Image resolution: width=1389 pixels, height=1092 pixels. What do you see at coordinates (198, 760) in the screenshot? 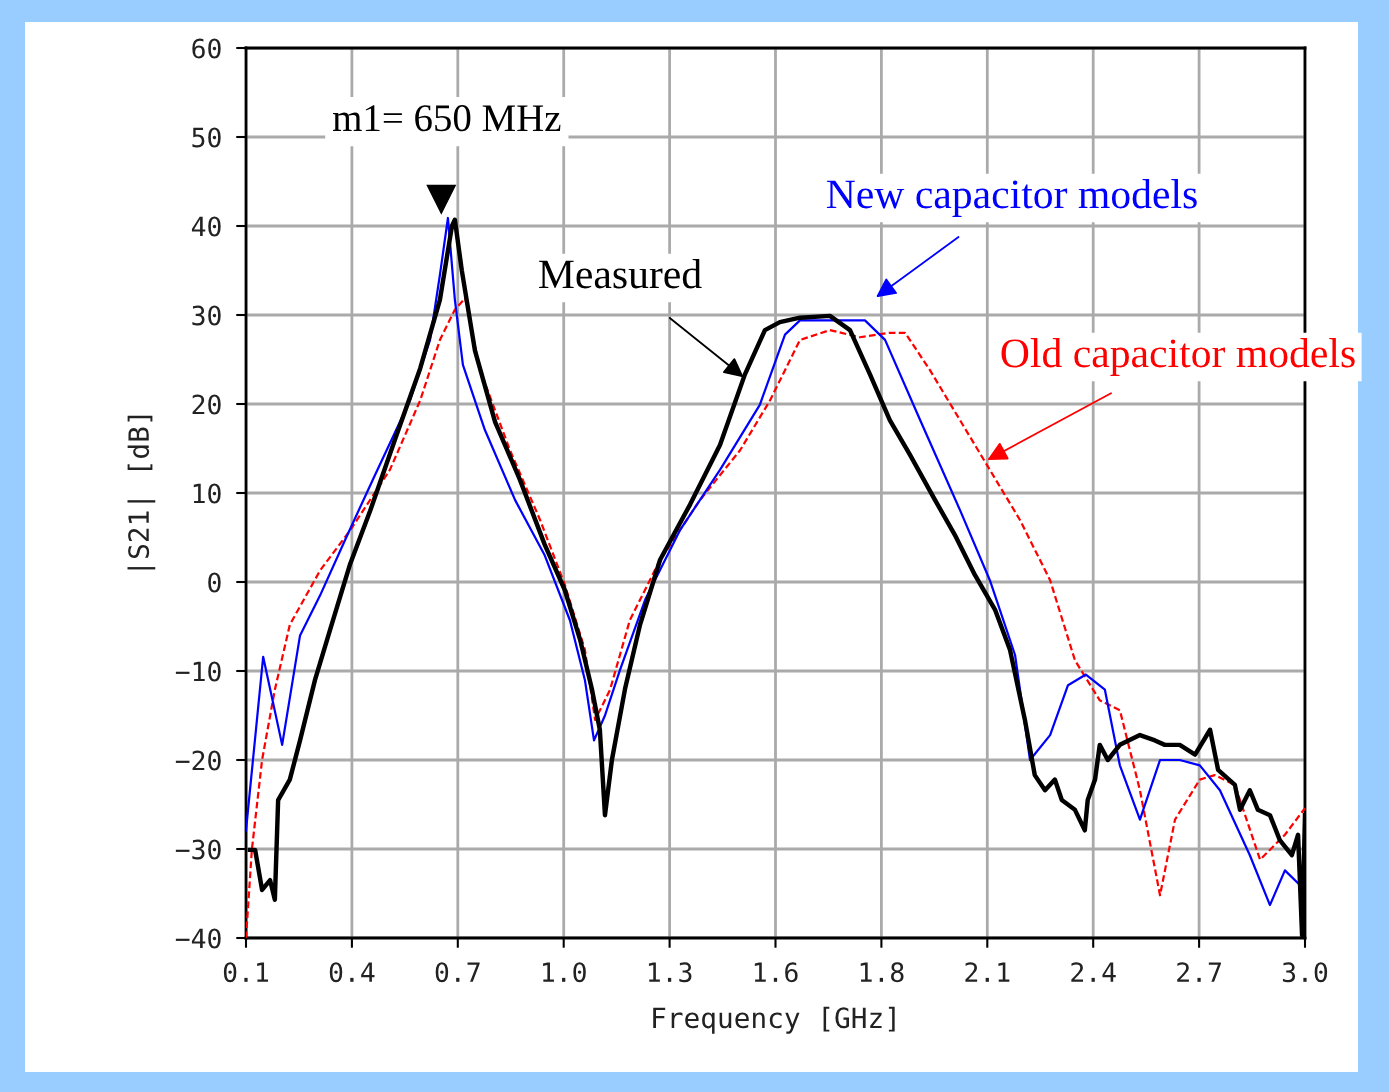
I see `y-tick-label: −20` at bounding box center [198, 760].